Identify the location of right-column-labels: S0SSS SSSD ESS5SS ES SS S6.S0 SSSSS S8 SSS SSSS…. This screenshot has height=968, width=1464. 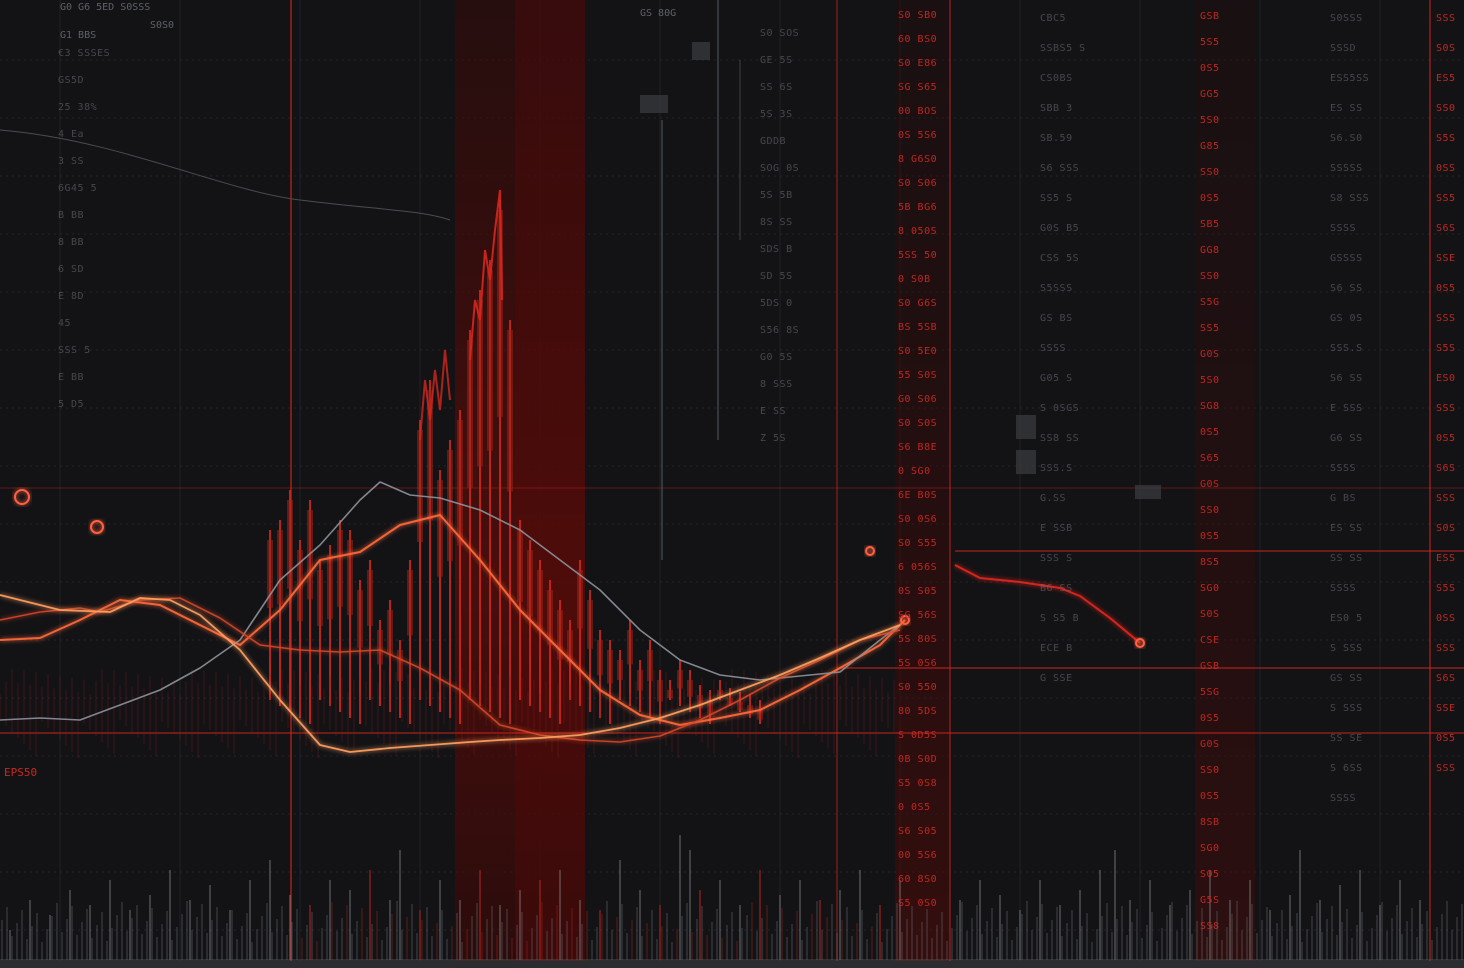
(1349, 409).